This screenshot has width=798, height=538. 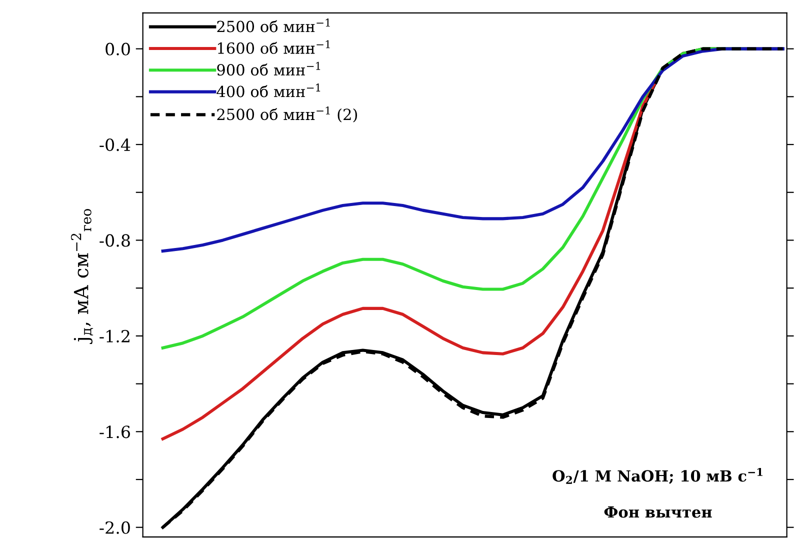 I want to click on legend-label: 2500 об мин$^{−1}$, so click(x=273, y=25).